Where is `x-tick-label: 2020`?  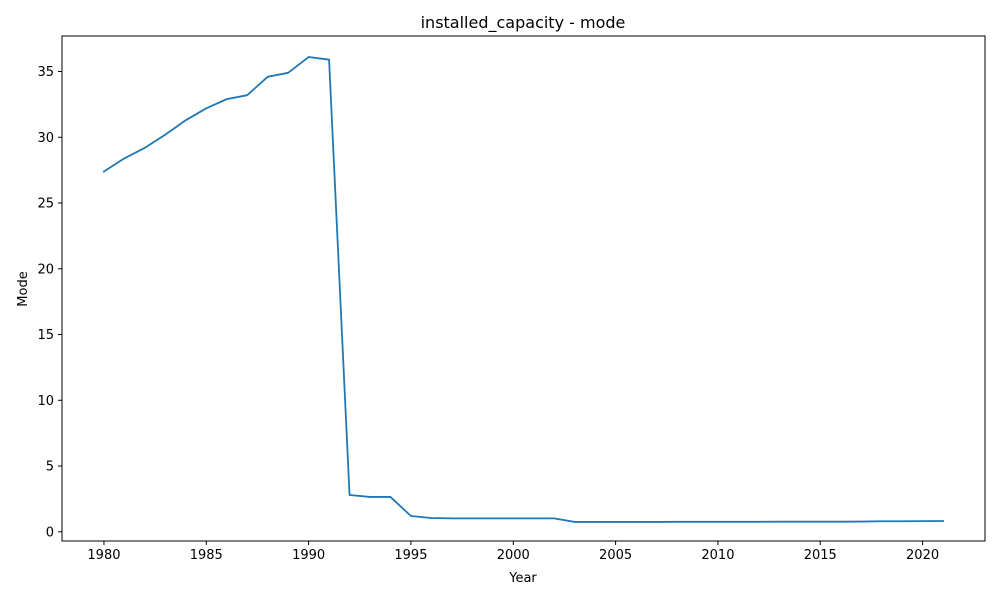 x-tick-label: 2020 is located at coordinates (922, 555).